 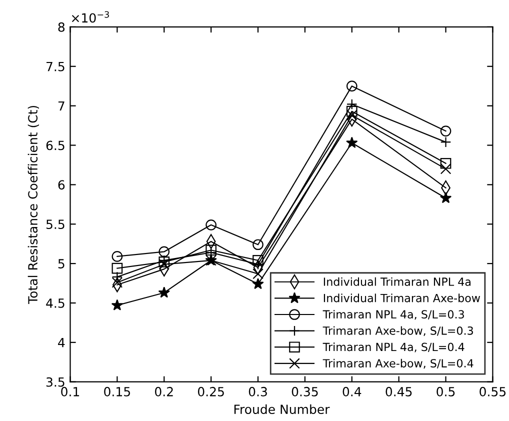 What do you see at coordinates (397, 331) in the screenshot?
I see `legend-label: Trimaran Axe-bow, S/L=0.3` at bounding box center [397, 331].